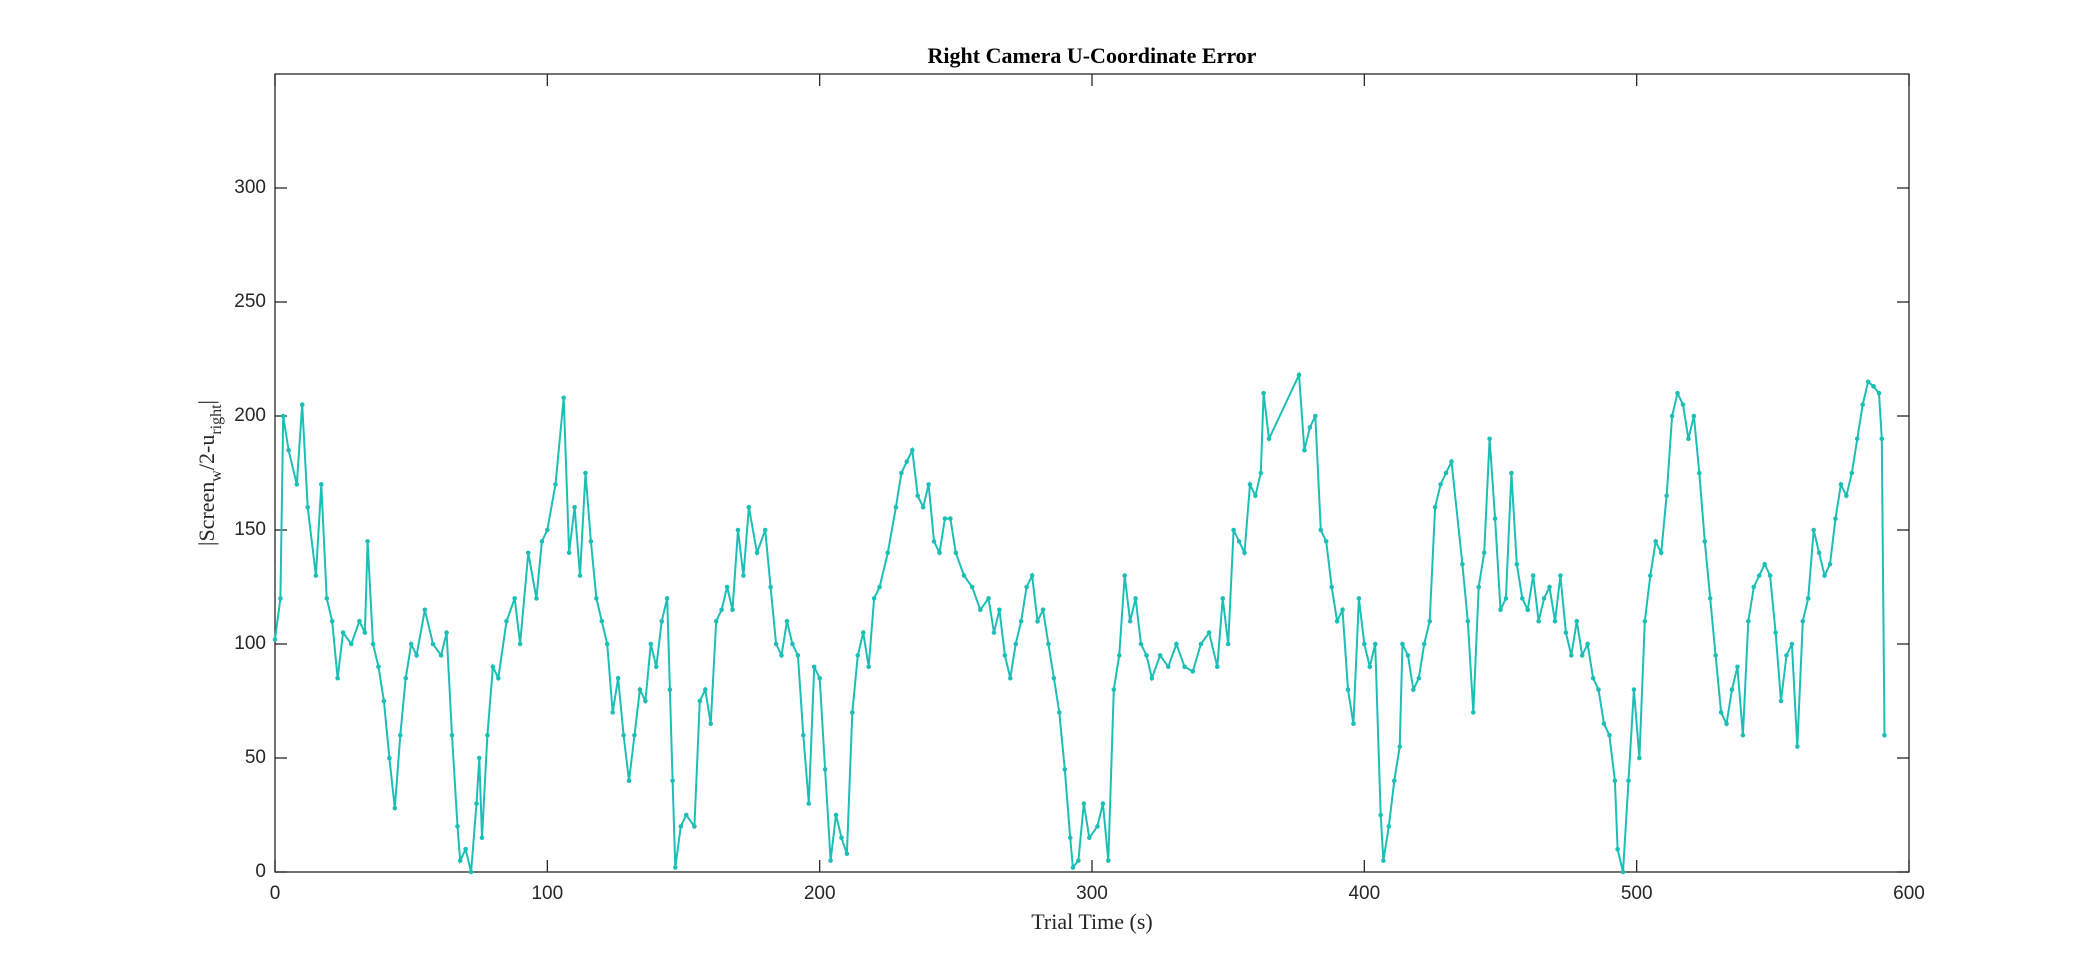 The width and height of the screenshot is (2100, 975). Describe the element at coordinates (1091, 921) in the screenshot. I see `x-axis-label: Trial Time (s)` at that location.